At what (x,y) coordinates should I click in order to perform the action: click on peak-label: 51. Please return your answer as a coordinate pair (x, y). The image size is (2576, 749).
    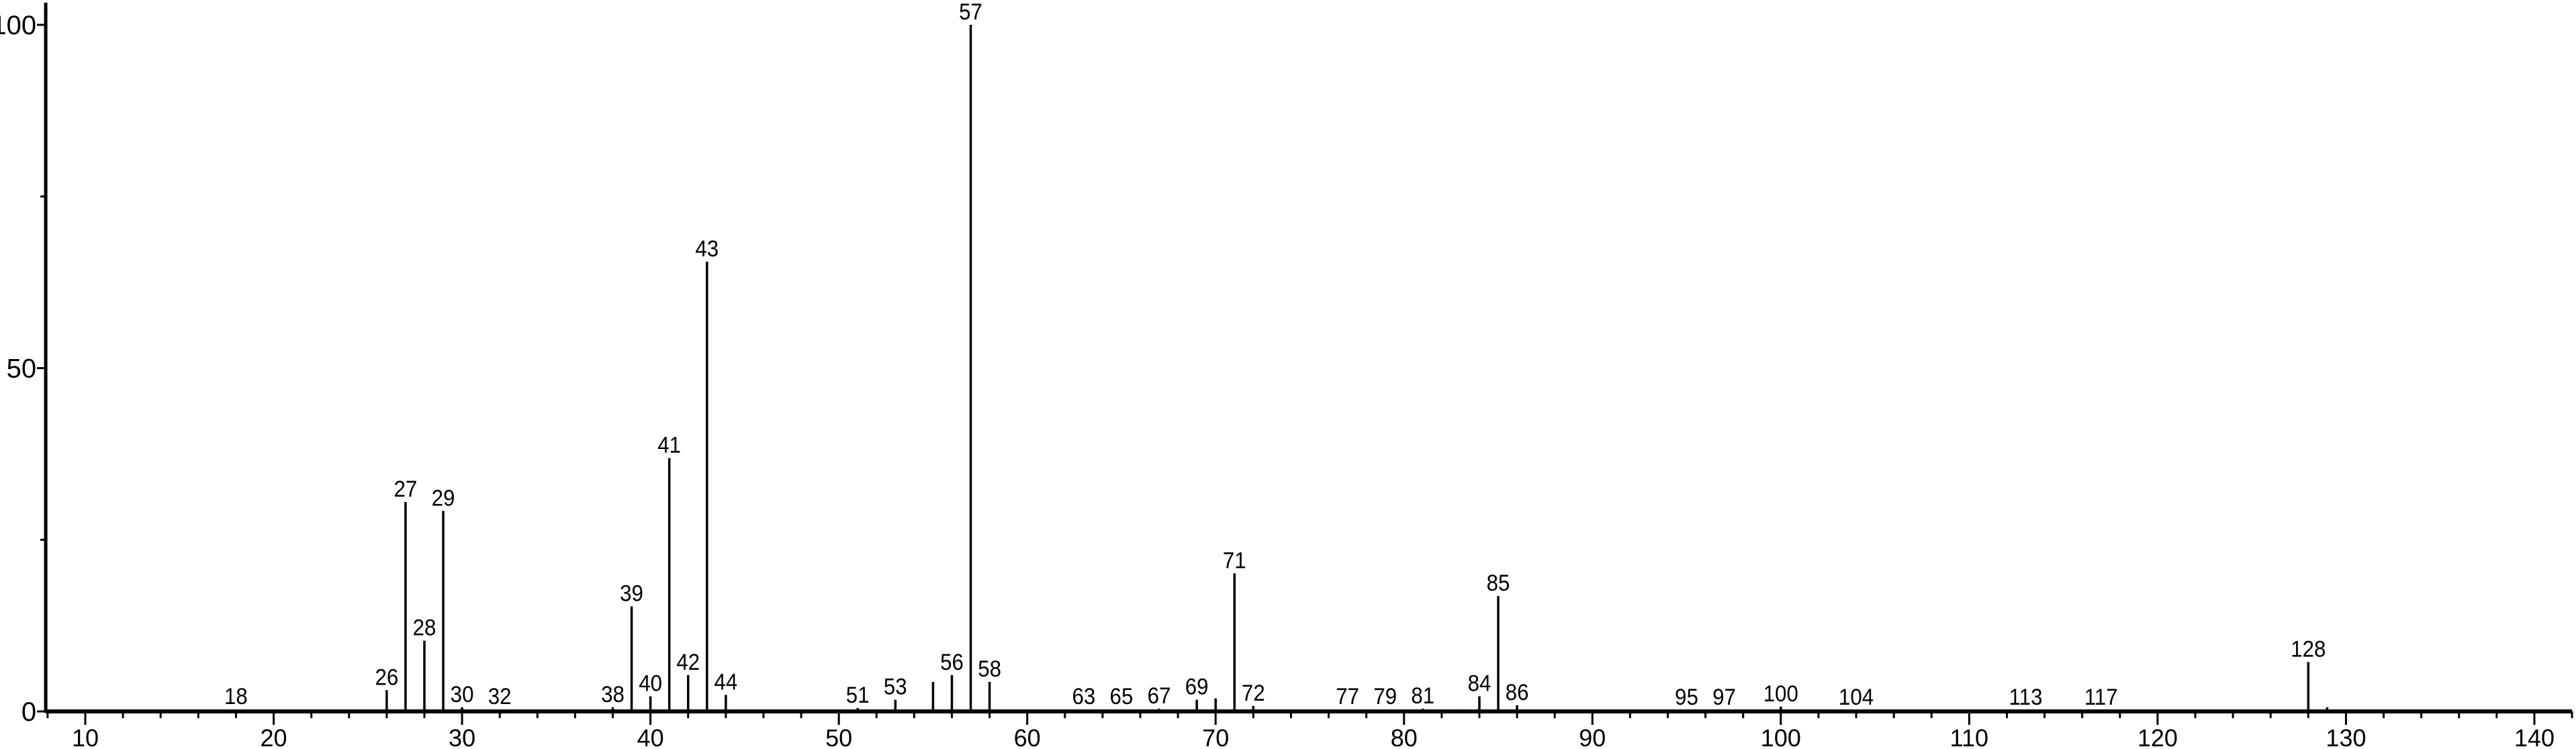
    Looking at the image, I should click on (858, 695).